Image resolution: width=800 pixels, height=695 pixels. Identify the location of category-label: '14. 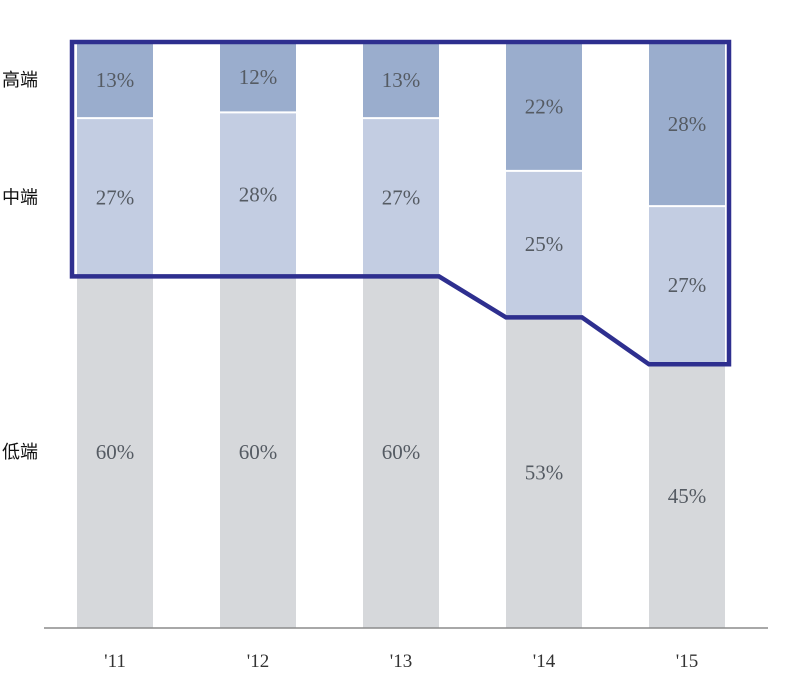
(544, 661).